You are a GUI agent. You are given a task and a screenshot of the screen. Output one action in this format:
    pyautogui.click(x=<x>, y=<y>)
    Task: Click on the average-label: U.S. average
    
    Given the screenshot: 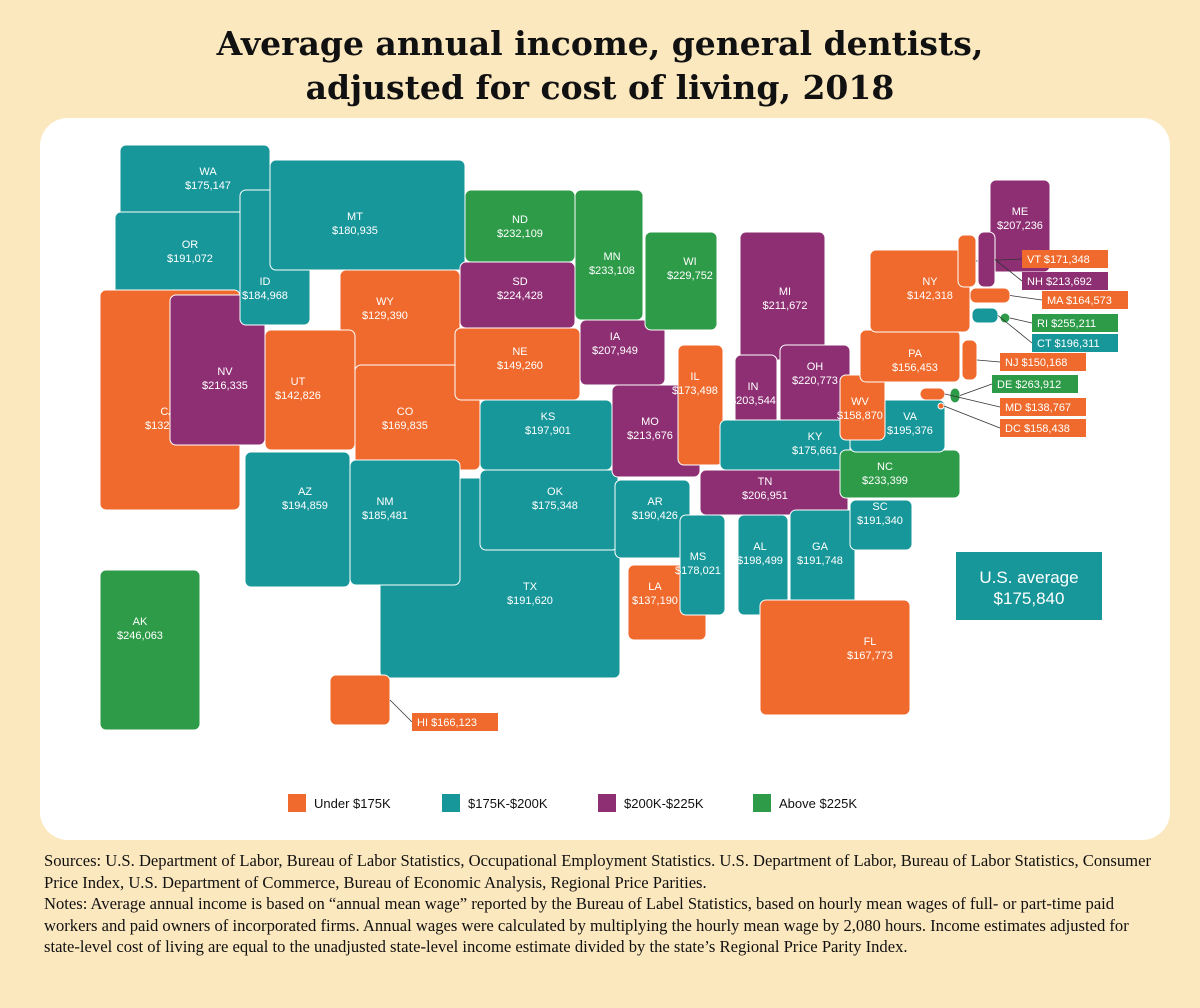 What is the action you would take?
    pyautogui.click(x=1028, y=577)
    